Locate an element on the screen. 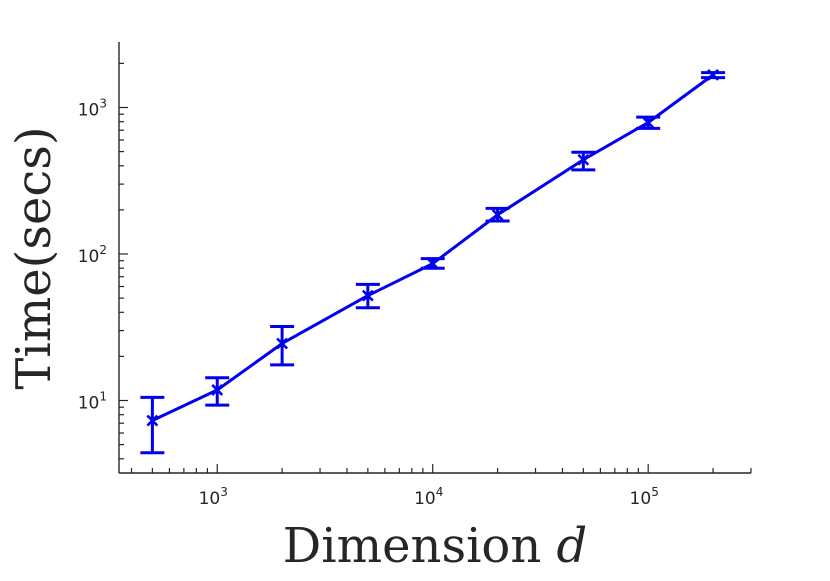  x-axis: 10³ 10⁴ 10⁵ is located at coordinates (435, 486).